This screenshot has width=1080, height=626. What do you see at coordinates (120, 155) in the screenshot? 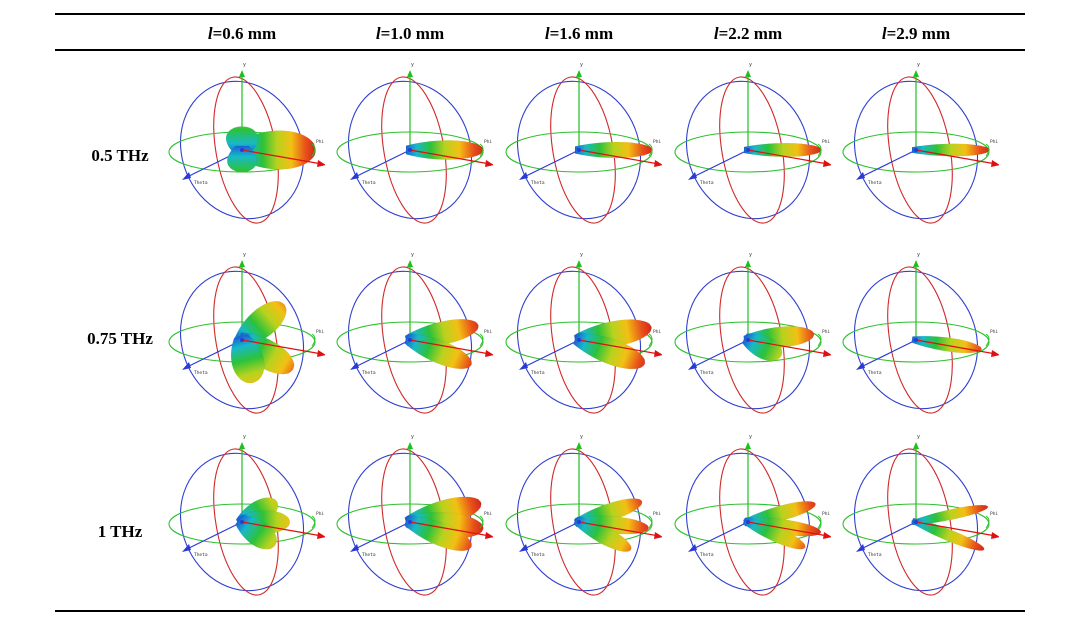
I see `row-header-0.5-thz: 0.5 THz` at bounding box center [120, 155].